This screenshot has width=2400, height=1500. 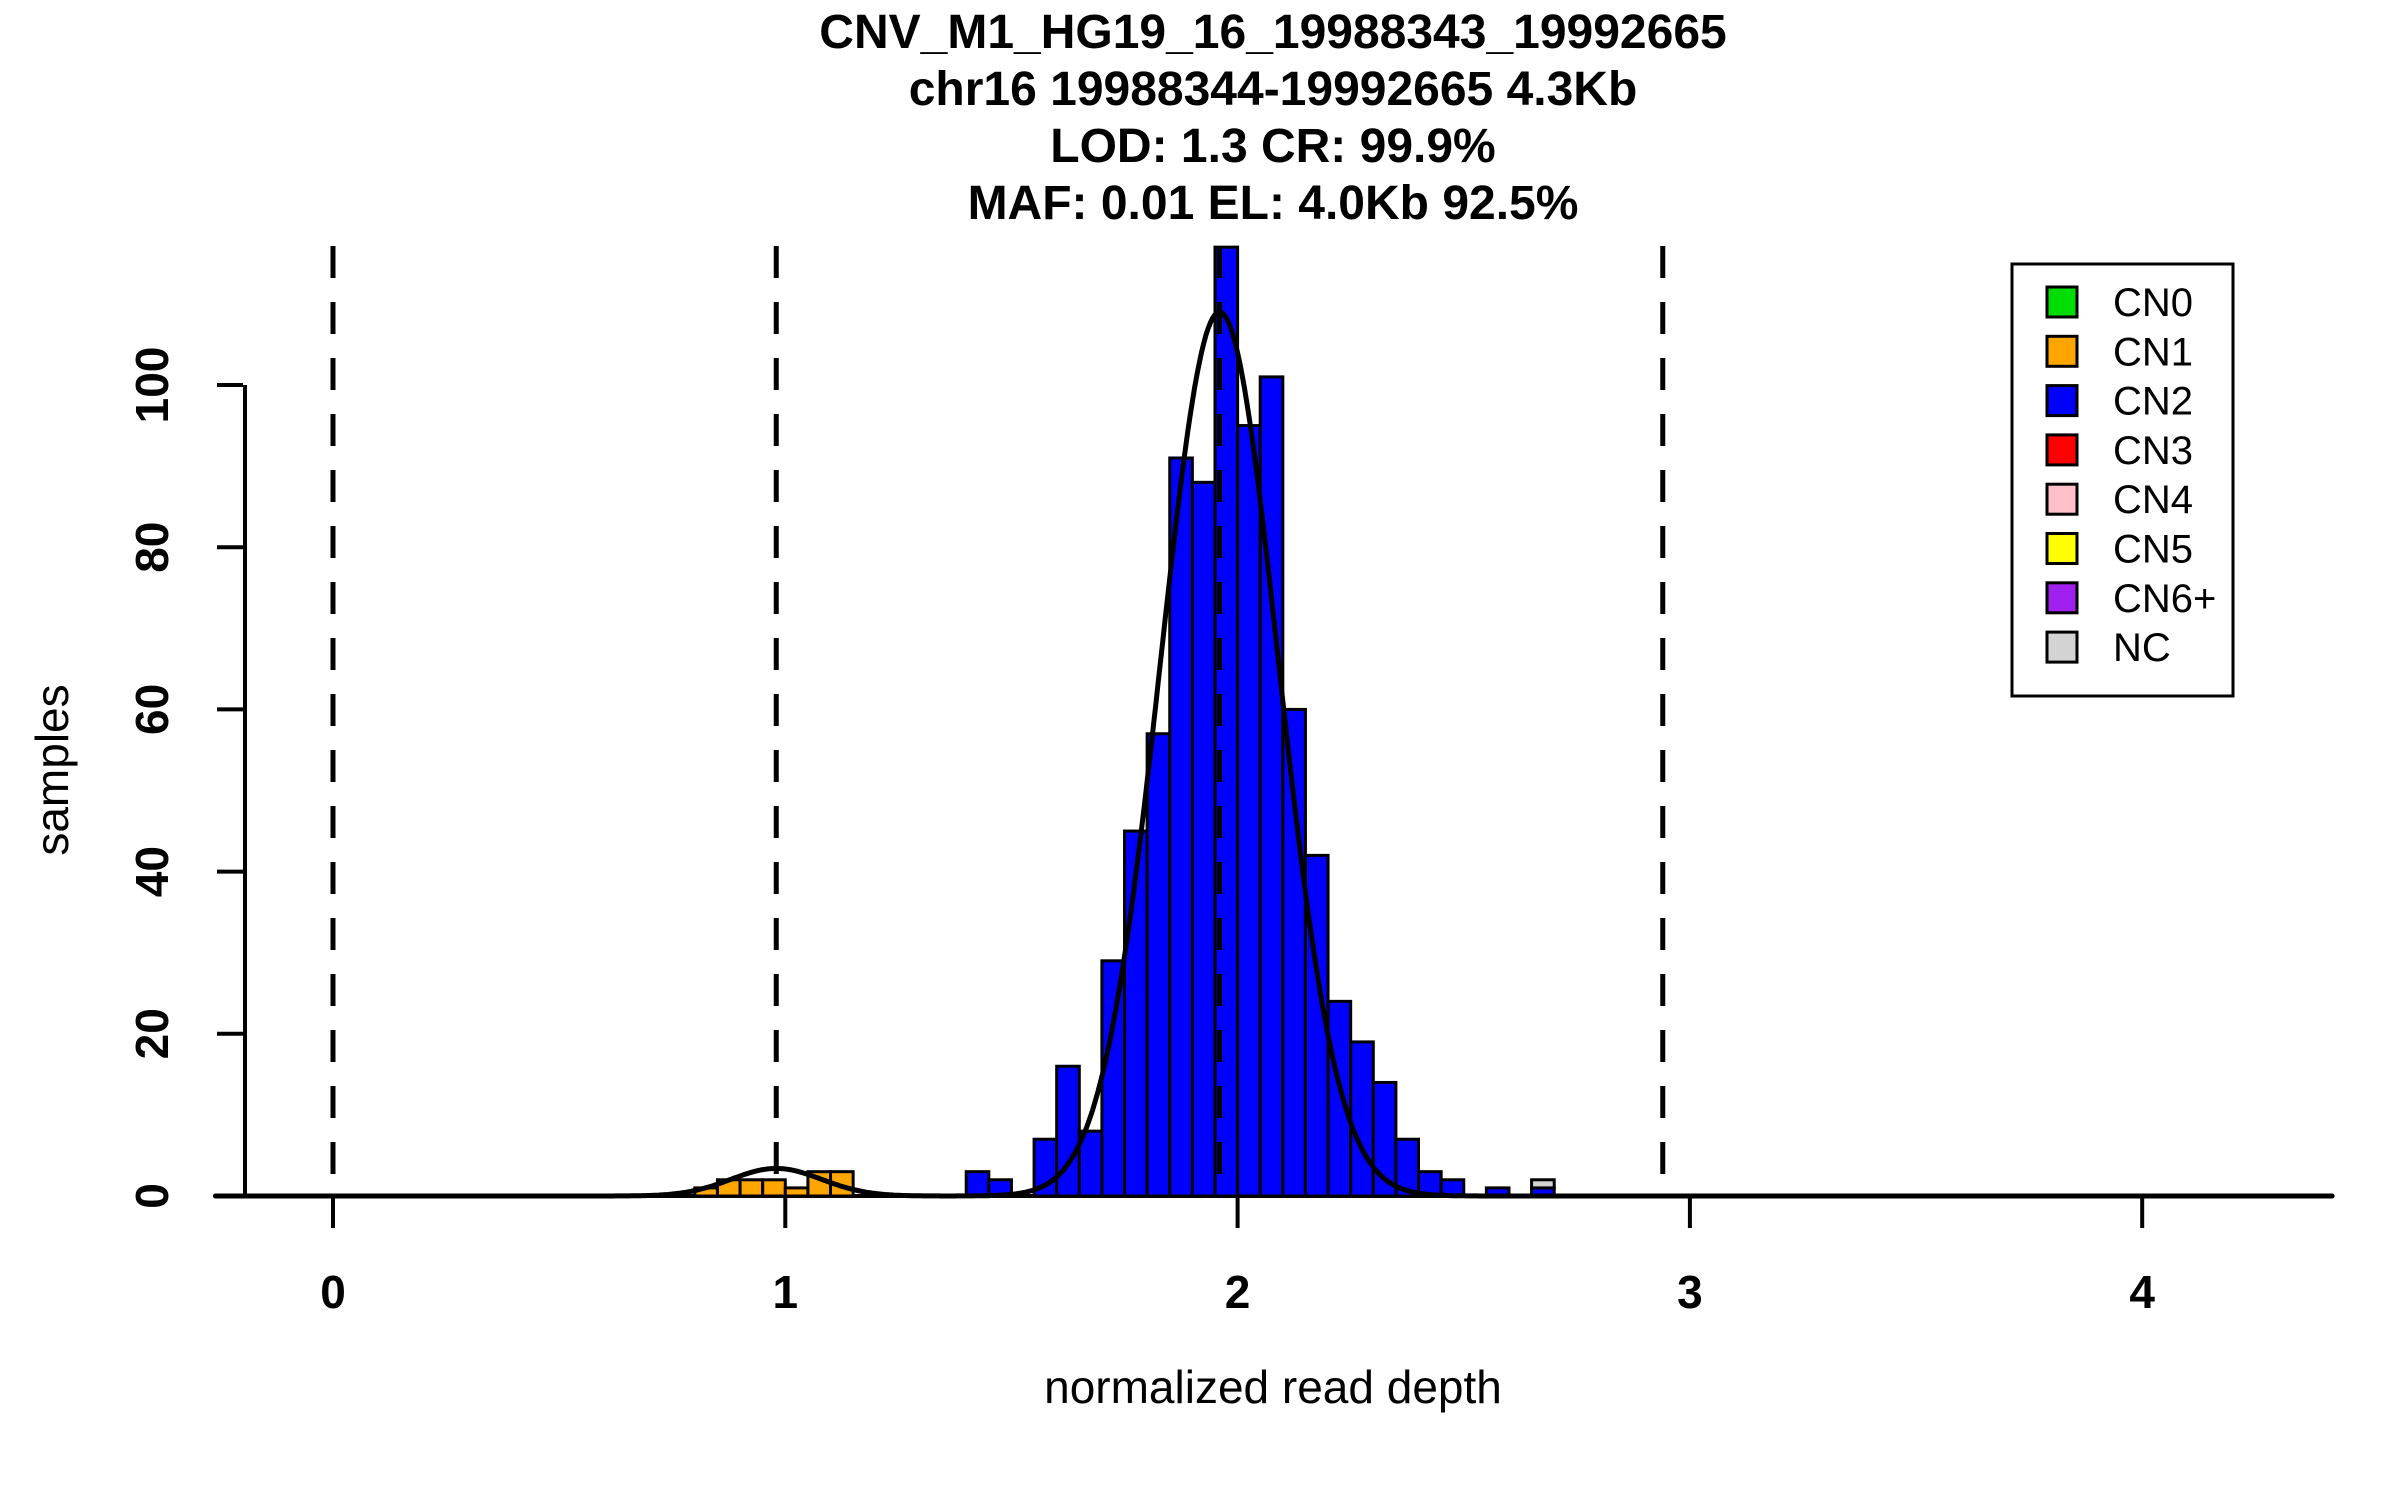 I want to click on legend-swatch-nc, so click(x=2062, y=647).